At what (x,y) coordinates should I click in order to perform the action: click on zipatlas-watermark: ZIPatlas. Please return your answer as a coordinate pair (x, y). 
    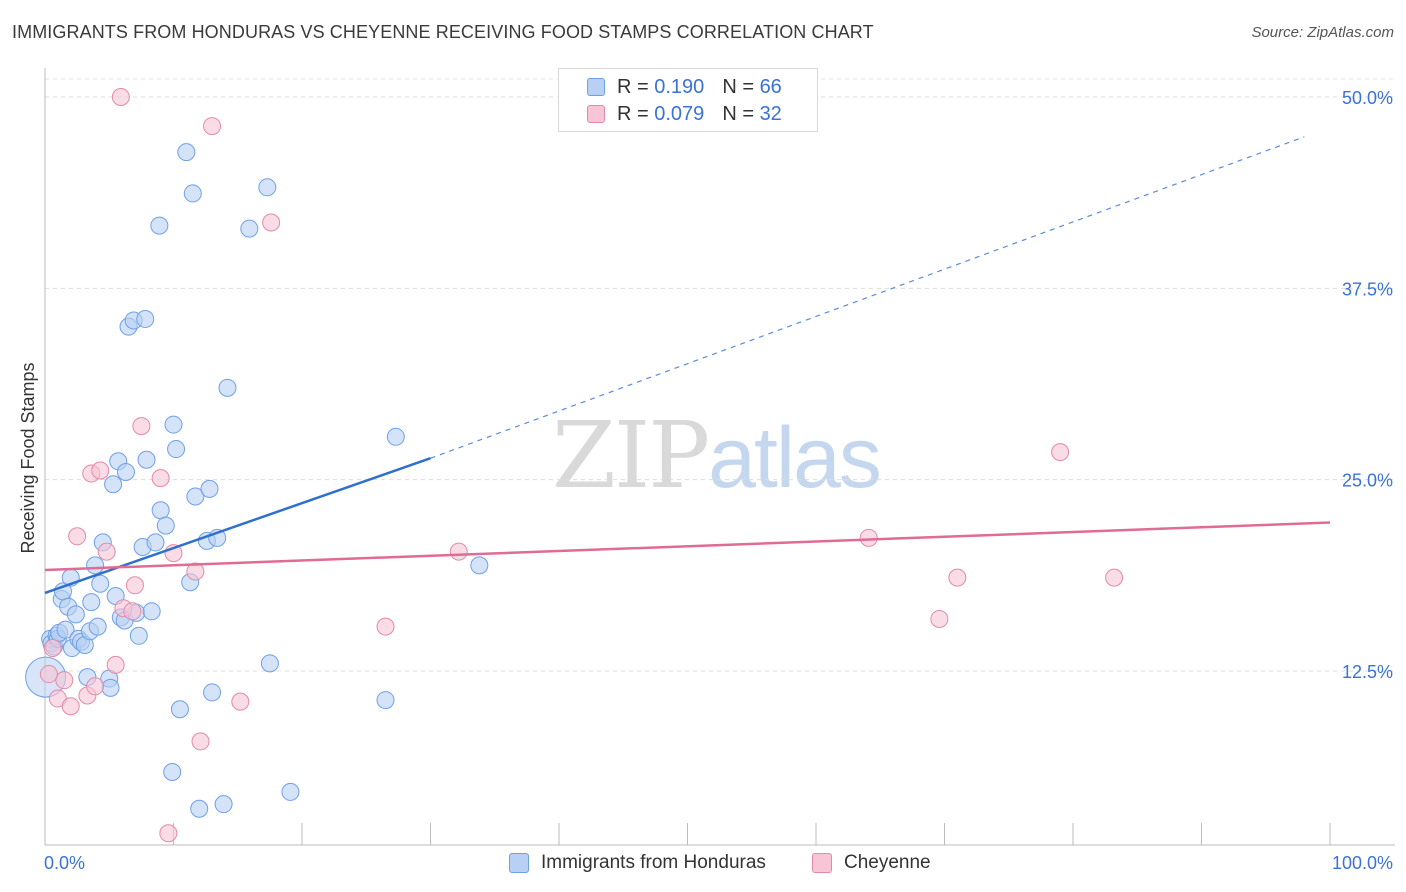
    Looking at the image, I should click on (717, 455).